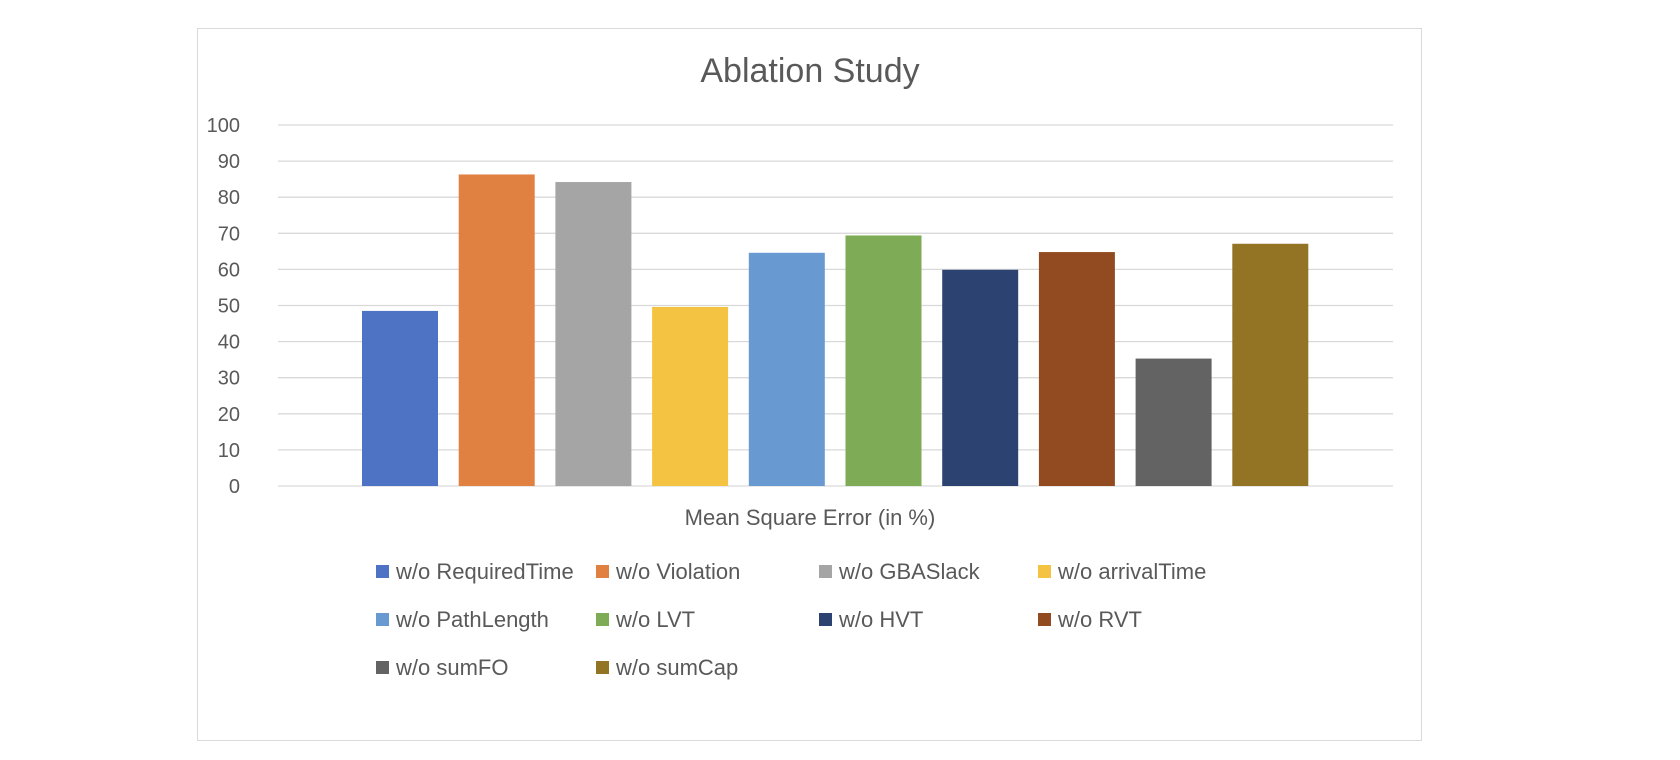 The image size is (1680, 760). What do you see at coordinates (234, 487) in the screenshot?
I see `y-tick-label: 0` at bounding box center [234, 487].